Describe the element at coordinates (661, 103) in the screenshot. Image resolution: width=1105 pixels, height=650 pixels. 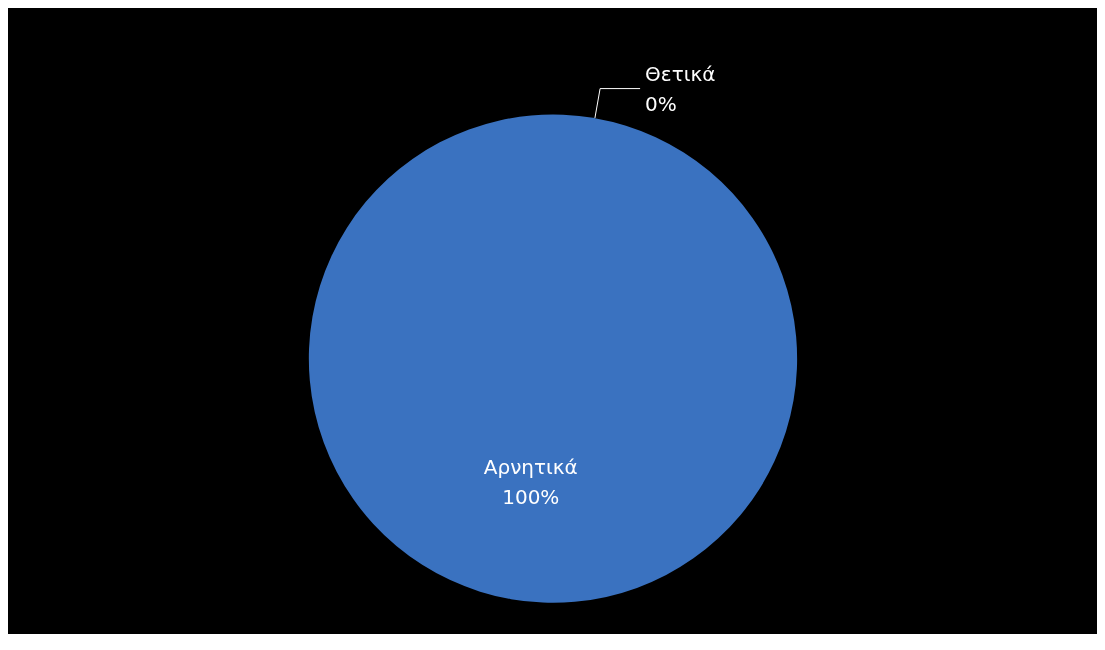
I see `text: 0%` at that location.